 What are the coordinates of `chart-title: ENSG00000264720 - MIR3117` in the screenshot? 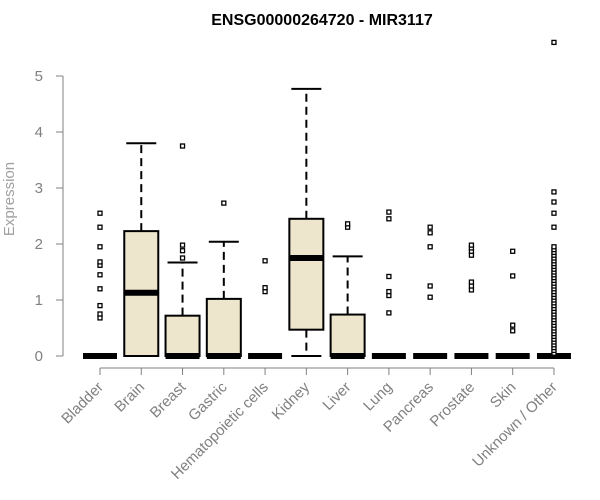 It's located at (322, 20).